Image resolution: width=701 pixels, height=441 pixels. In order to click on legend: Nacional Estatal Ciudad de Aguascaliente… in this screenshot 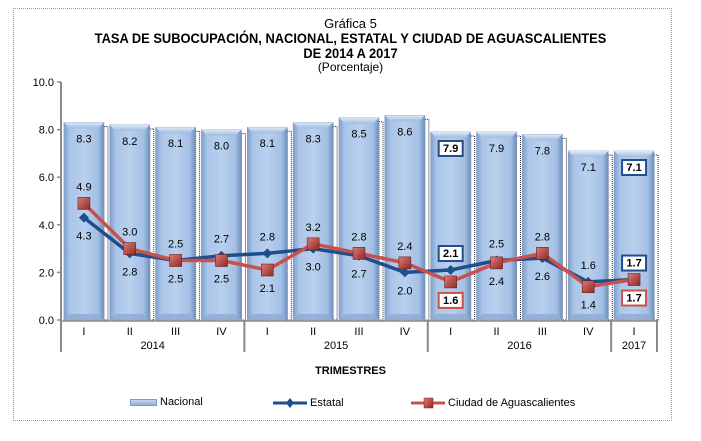, I will do `click(350, 404)`.